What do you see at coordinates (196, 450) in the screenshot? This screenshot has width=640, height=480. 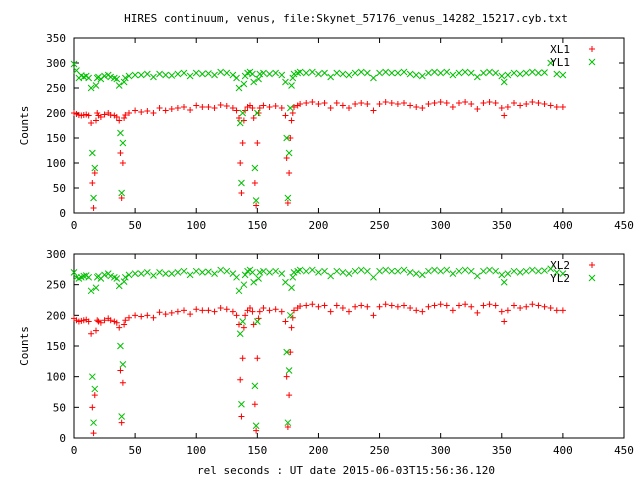 I see `x-tick-label: 100` at bounding box center [196, 450].